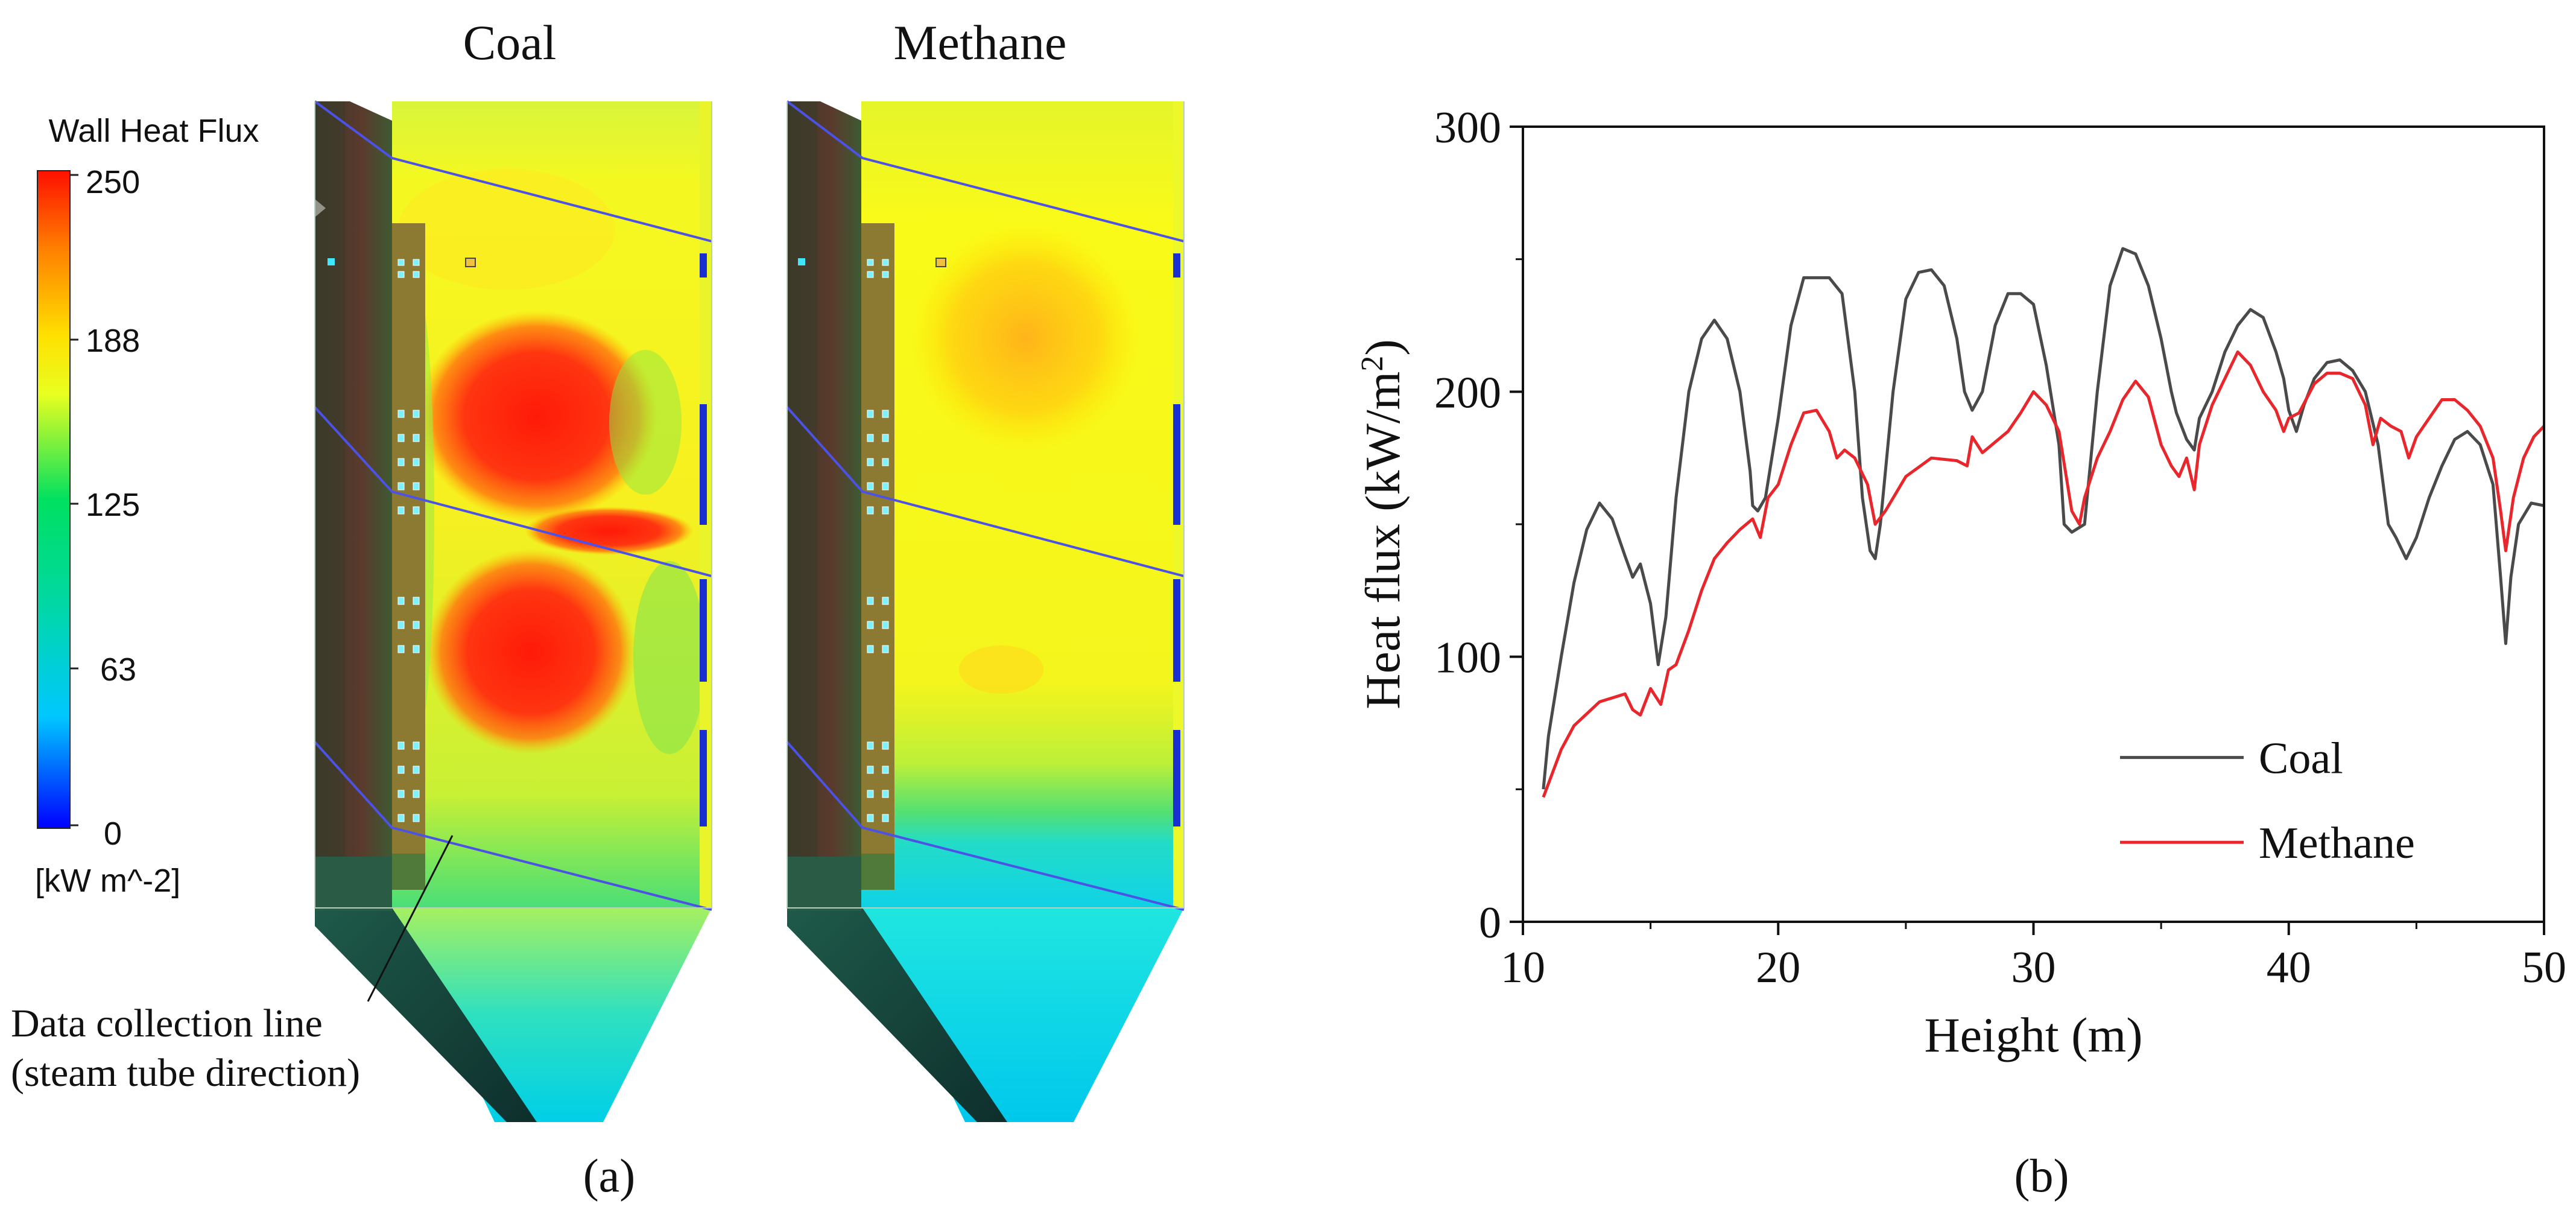 This screenshot has width=2576, height=1218. I want to click on y-tick-label: 0, so click(1490, 923).